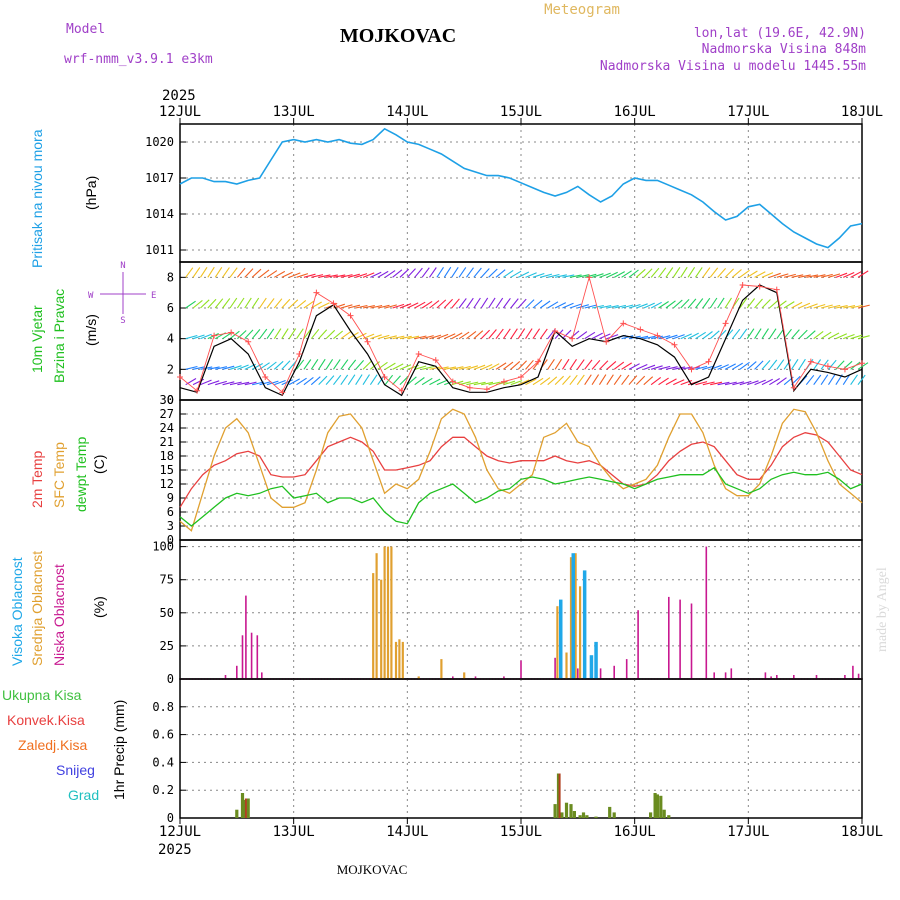  I want to click on pressure-labels: Pritisak na nivou mora (hPa), so click(64, 198).